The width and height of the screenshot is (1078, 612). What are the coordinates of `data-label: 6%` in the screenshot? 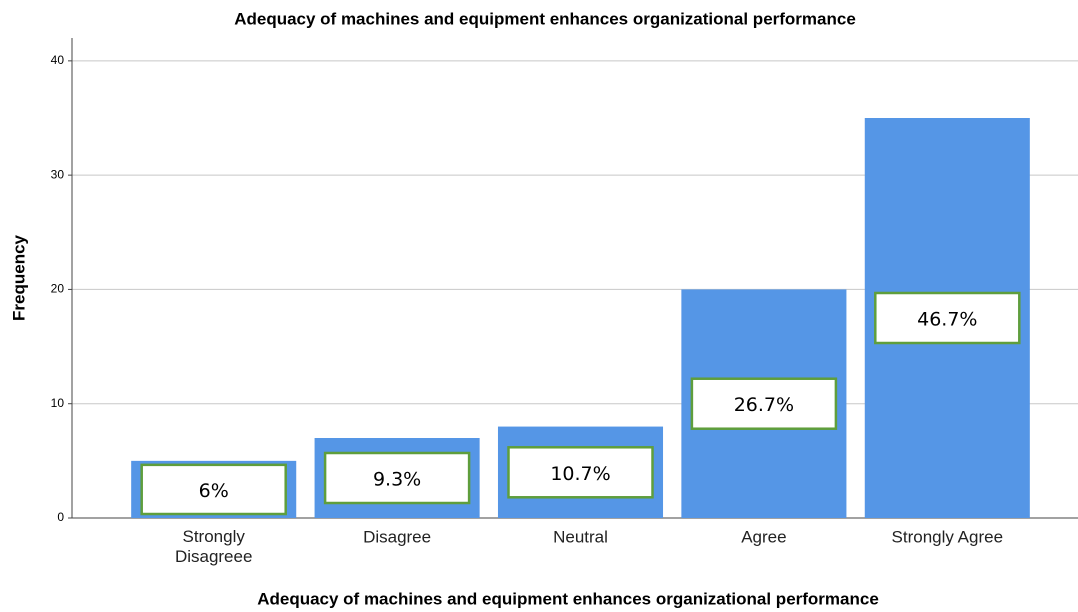 It's located at (214, 491).